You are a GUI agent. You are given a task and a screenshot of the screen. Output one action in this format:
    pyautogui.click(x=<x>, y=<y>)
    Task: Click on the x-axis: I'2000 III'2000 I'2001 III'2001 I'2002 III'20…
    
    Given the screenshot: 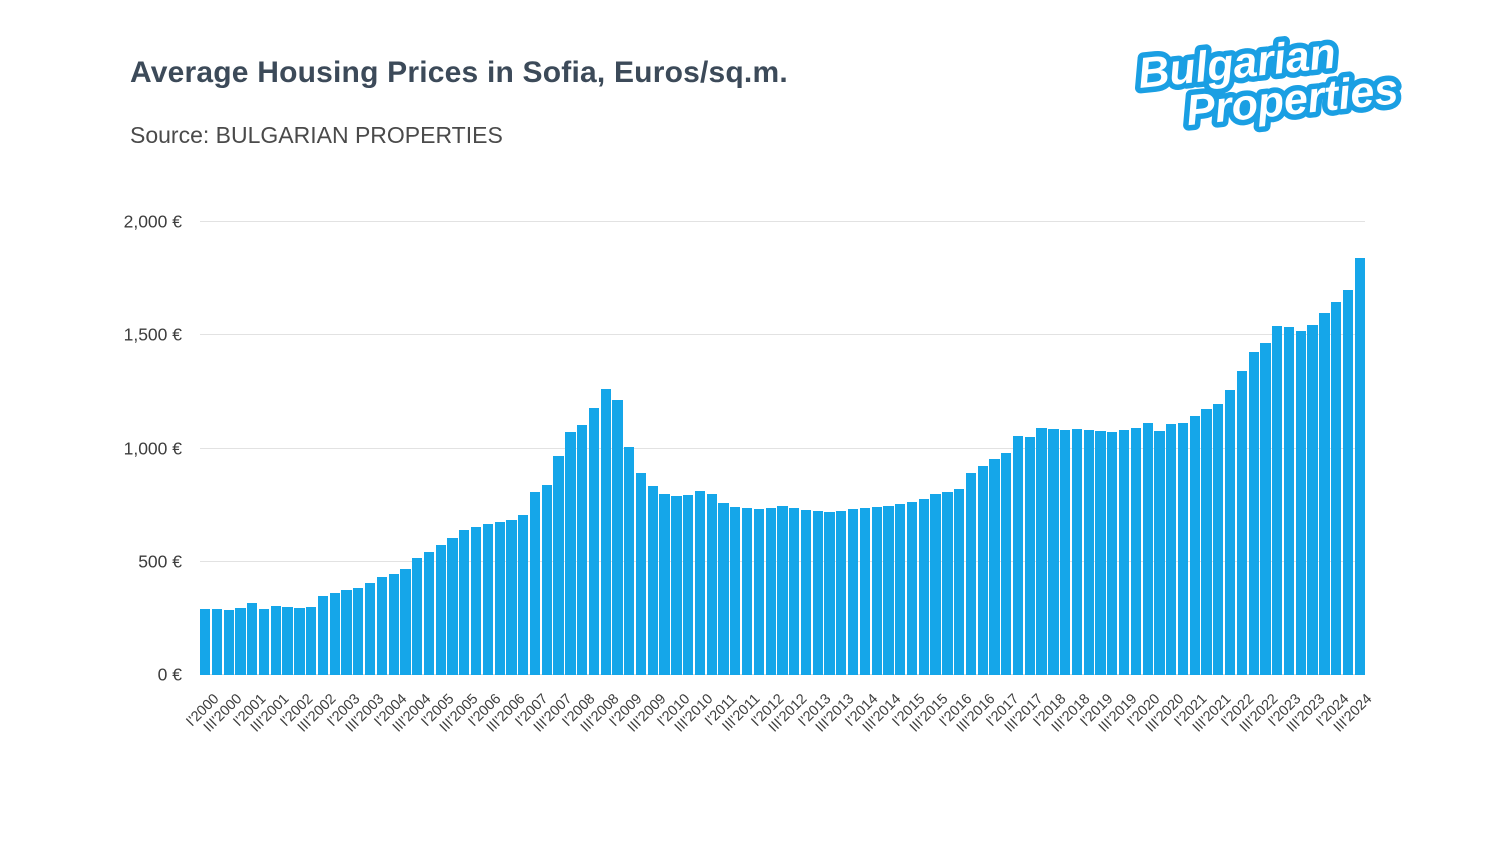 What is the action you would take?
    pyautogui.click(x=779, y=738)
    